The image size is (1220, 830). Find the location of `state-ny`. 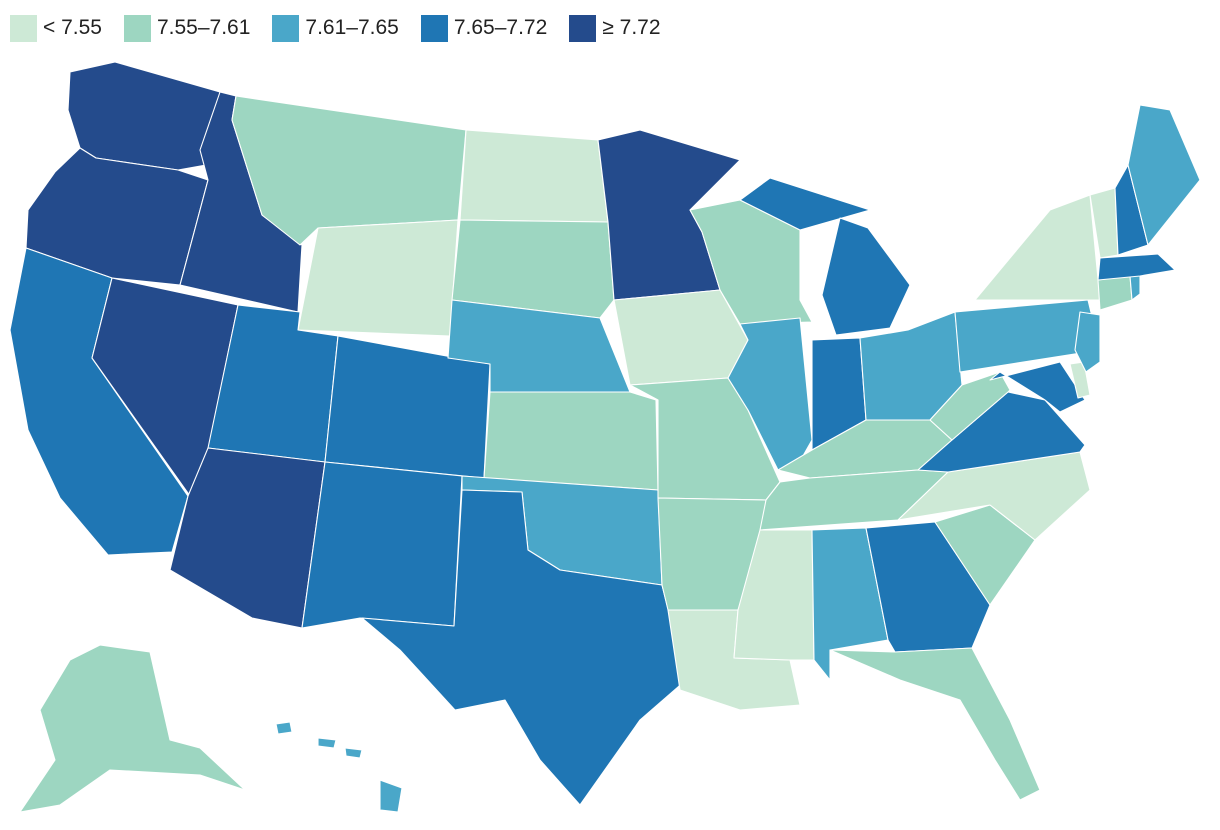

state-ny is located at coordinates (1037, 247).